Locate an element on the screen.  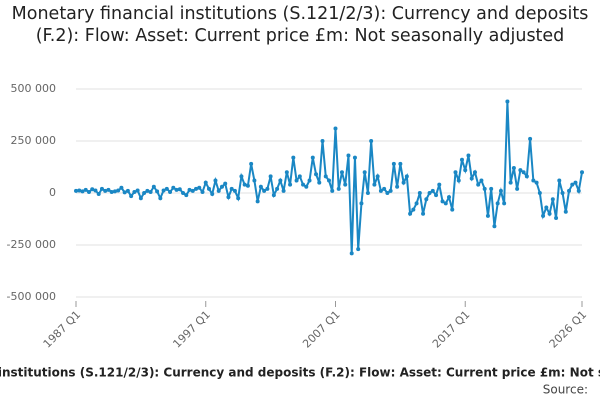
y-tick-label: 500 000 is located at coordinates (34, 88).